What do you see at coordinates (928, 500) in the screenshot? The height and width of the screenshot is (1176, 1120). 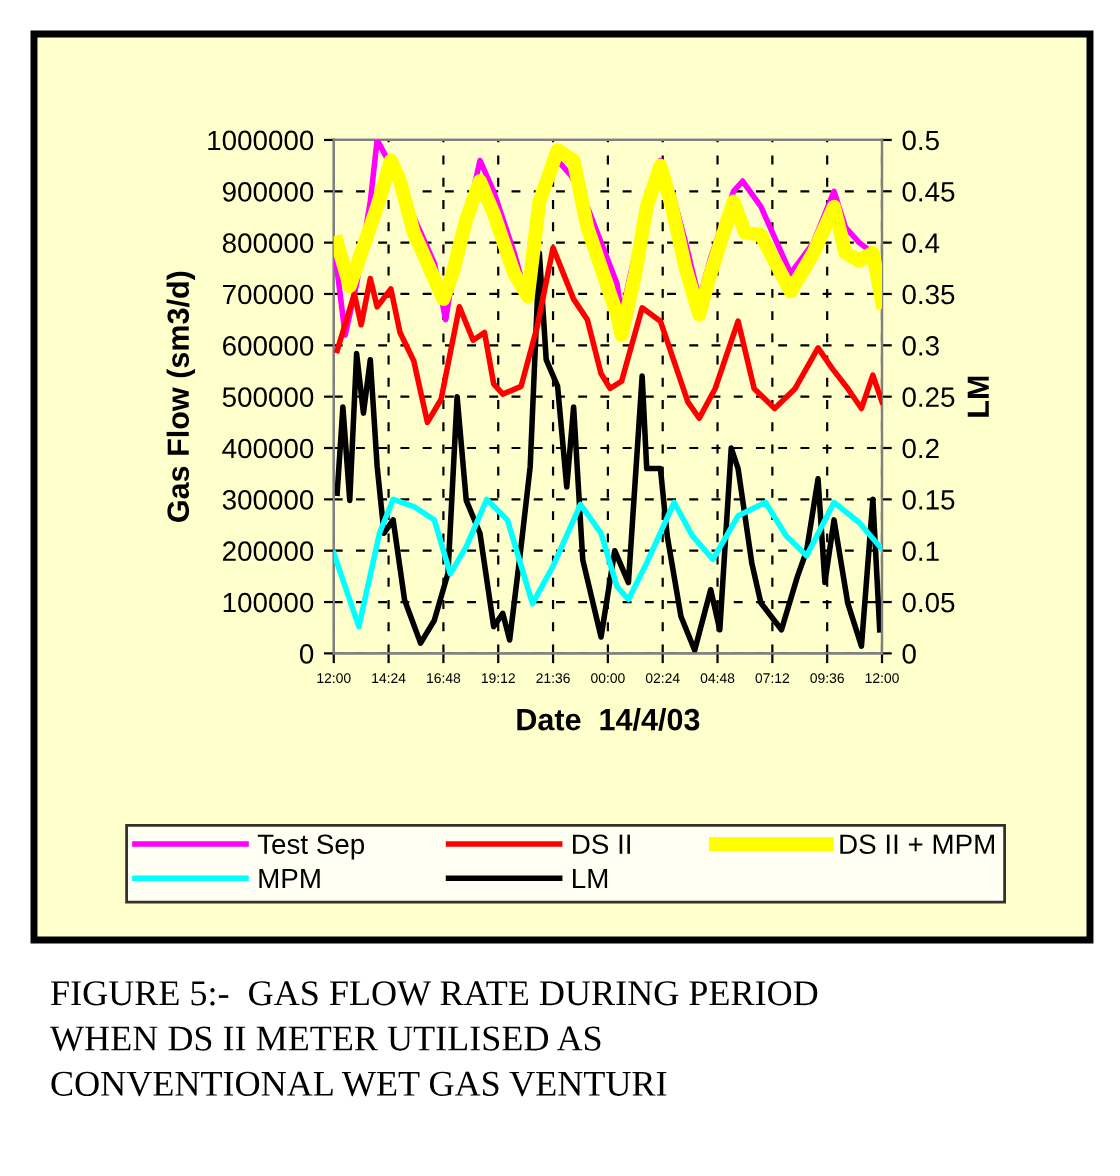 I see `y2-tick-label: 0.15` at bounding box center [928, 500].